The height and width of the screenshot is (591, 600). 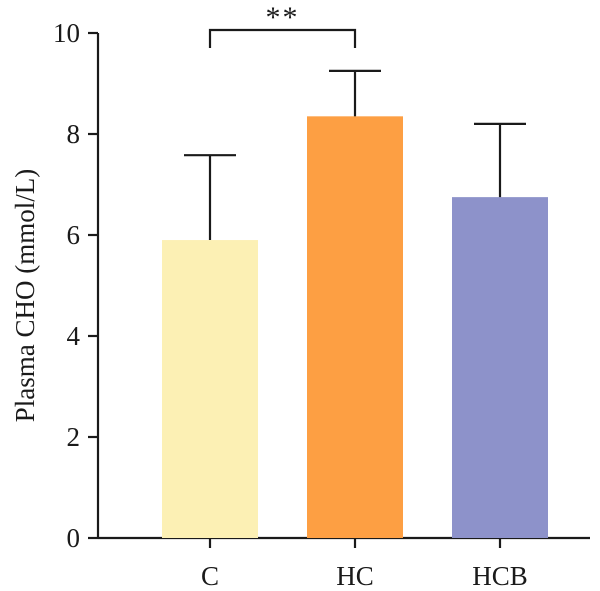 I want to click on significance-label: **, so click(x=283, y=17).